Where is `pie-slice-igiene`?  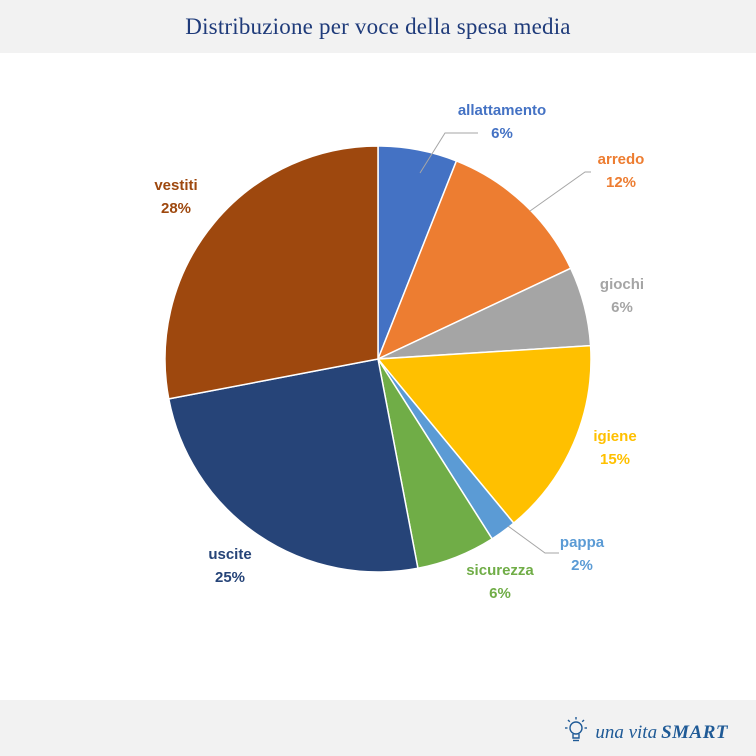
pie-slice-igiene is located at coordinates (484, 434).